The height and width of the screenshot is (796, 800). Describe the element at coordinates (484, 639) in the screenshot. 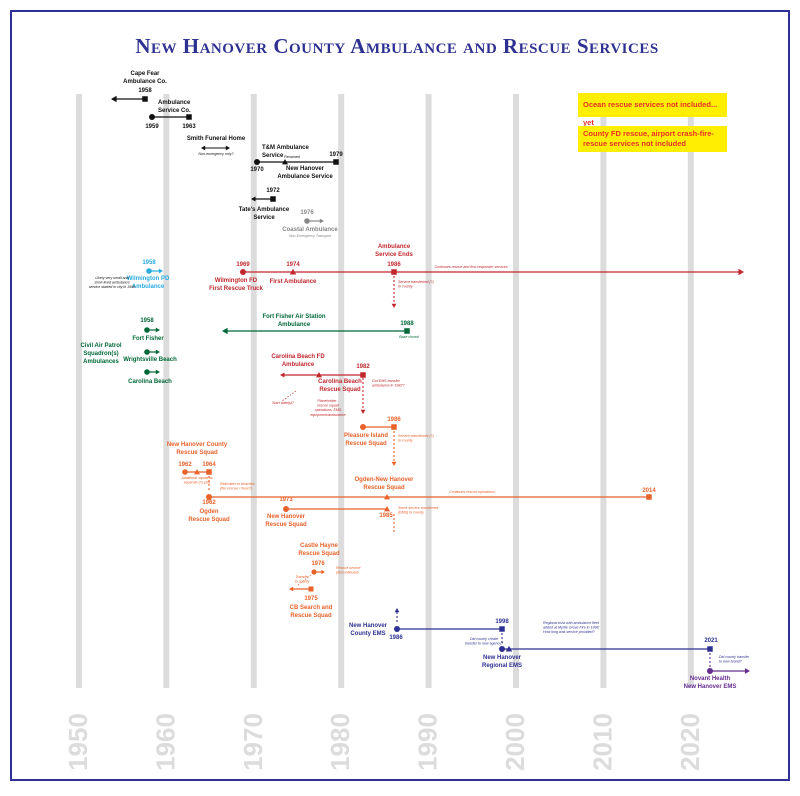

I see `label-county_note-line: Did county create` at that location.